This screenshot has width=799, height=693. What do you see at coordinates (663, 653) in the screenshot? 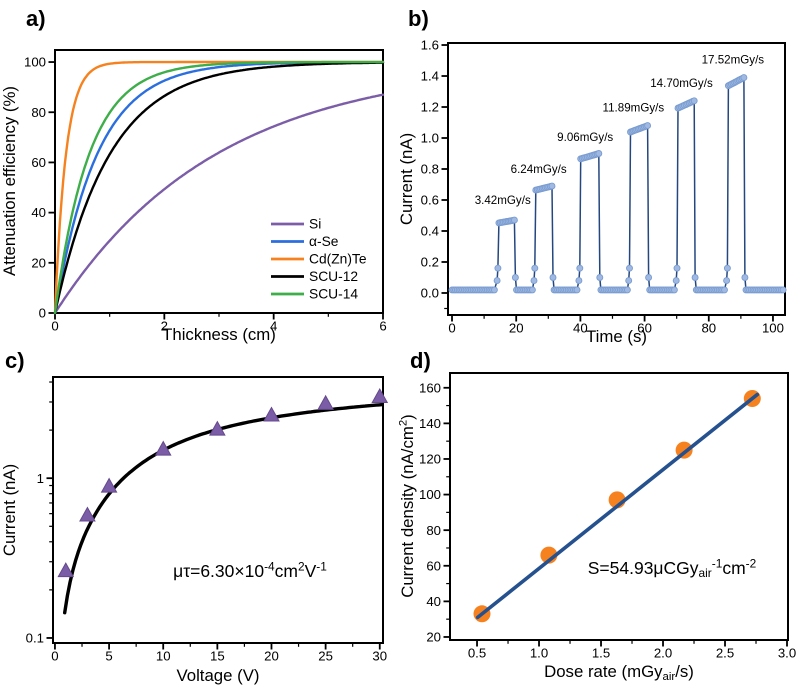
I see `panel-d-x-tick-label: 2.0` at bounding box center [663, 653].